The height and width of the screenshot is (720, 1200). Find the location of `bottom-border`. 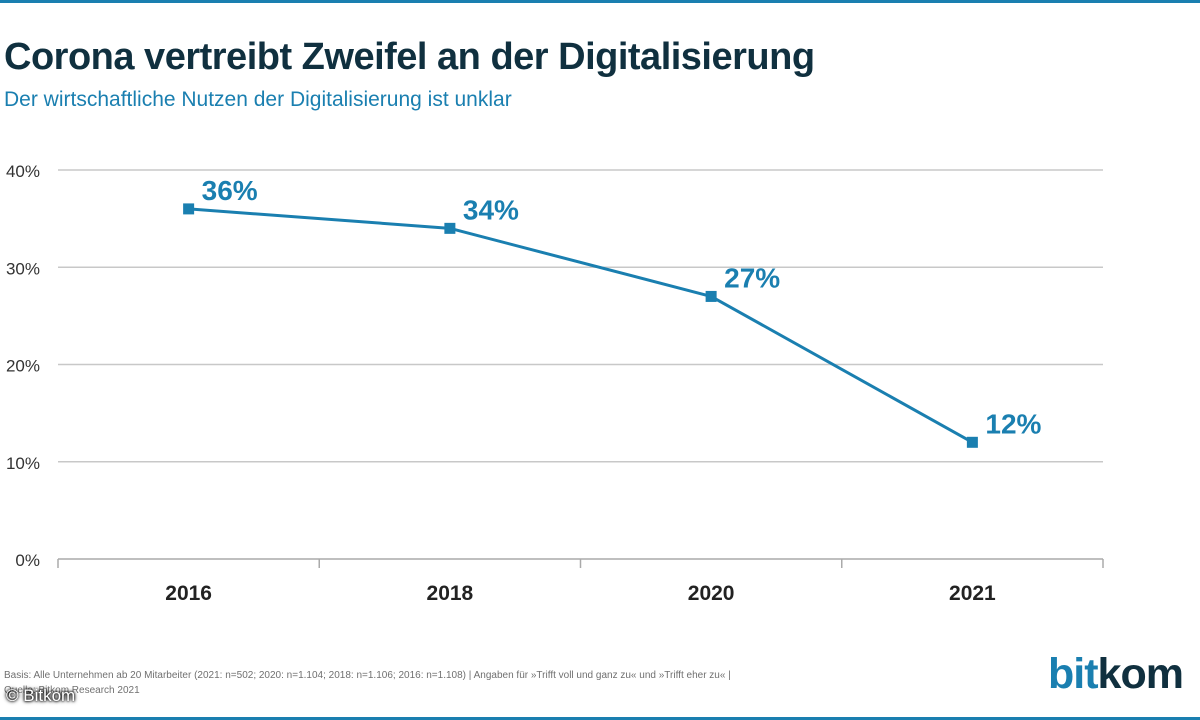

bottom-border is located at coordinates (600, 718).